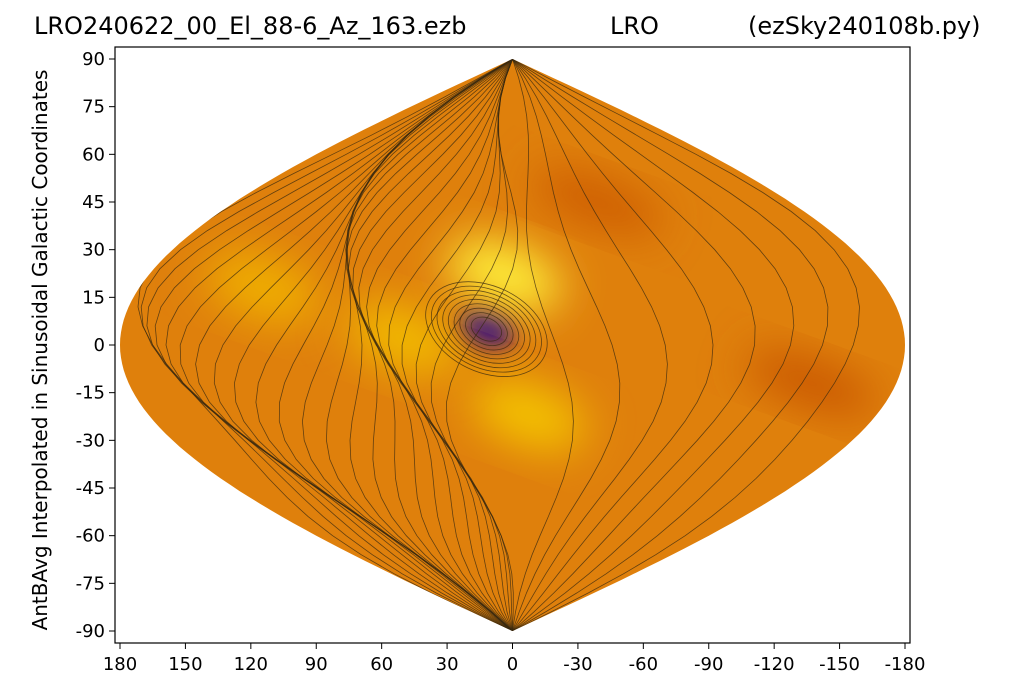  Describe the element at coordinates (93, 202) in the screenshot. I see `y-tick-label: 45` at that location.